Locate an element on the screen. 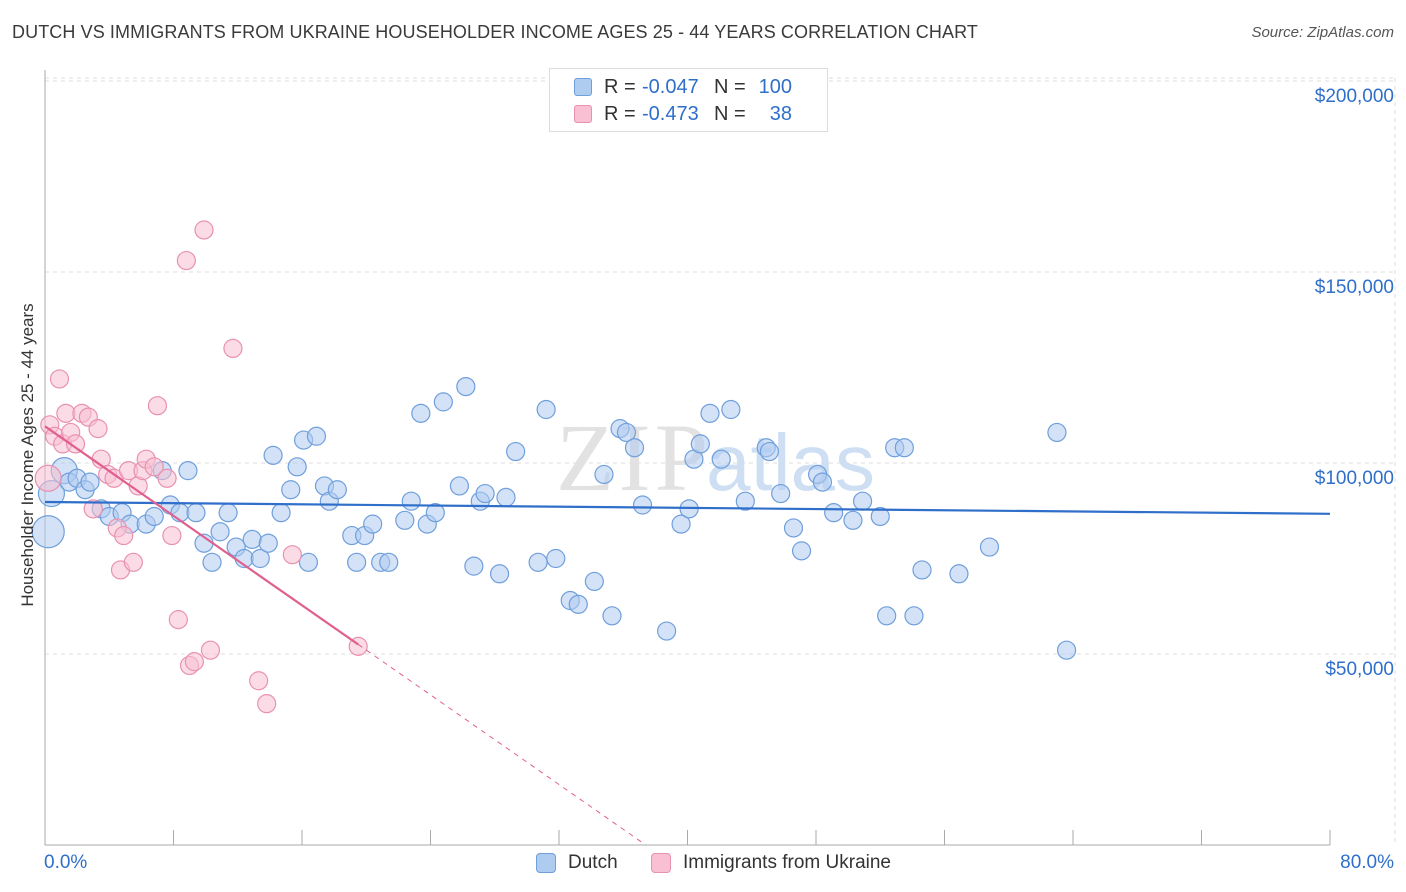 The height and width of the screenshot is (892, 1406). y-tick-label-50k: $50,000 is located at coordinates (1359, 669).